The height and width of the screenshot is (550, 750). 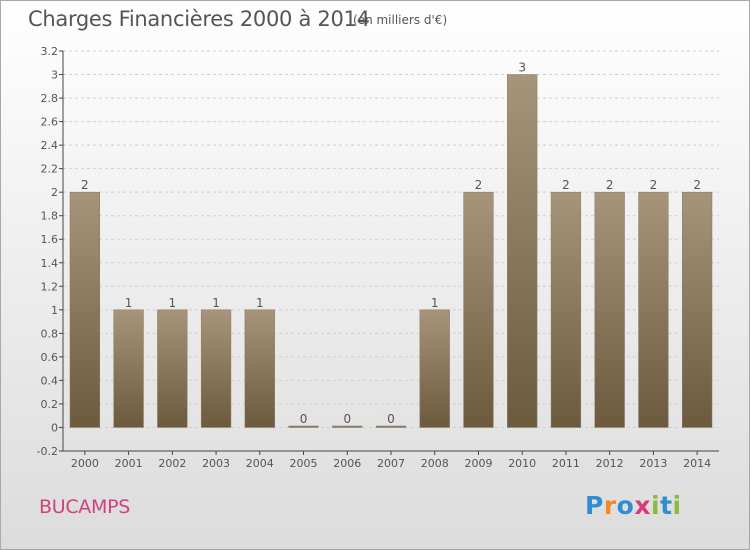 I want to click on x-tick-label: 2012, so click(x=610, y=463).